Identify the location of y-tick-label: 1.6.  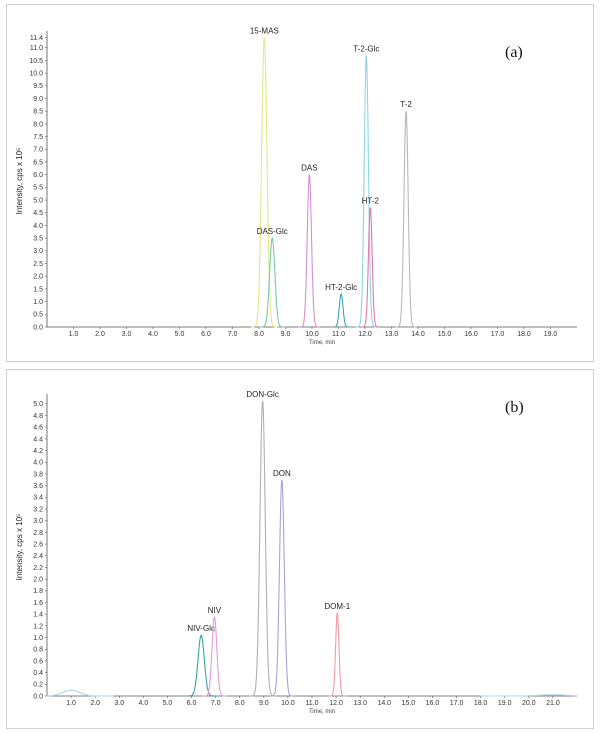
(38, 603).